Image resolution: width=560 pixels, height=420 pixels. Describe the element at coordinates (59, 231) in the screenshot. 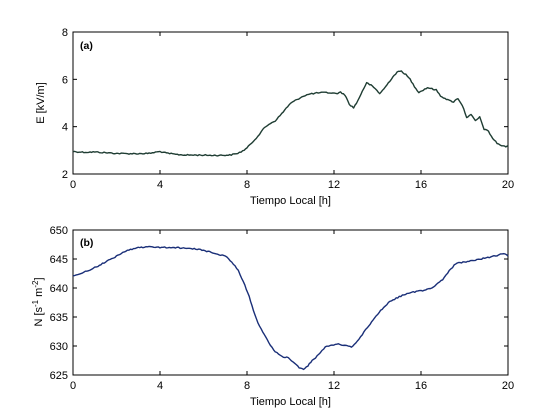

I see `y-tick-label: 650` at that location.